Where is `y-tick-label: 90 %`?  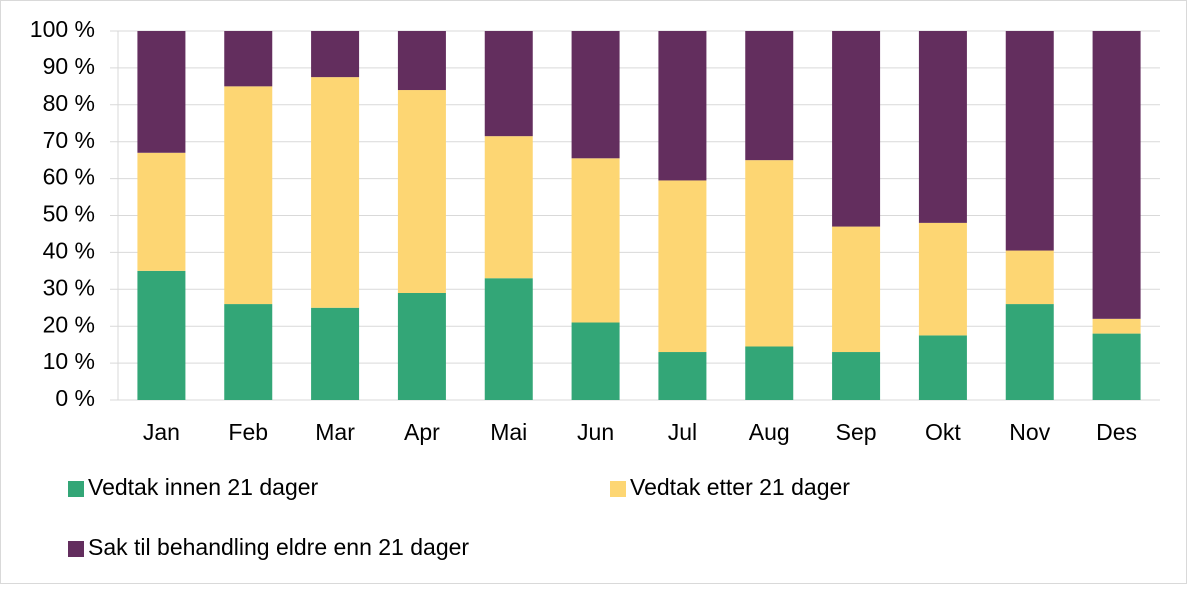 y-tick-label: 90 % is located at coordinates (69, 66).